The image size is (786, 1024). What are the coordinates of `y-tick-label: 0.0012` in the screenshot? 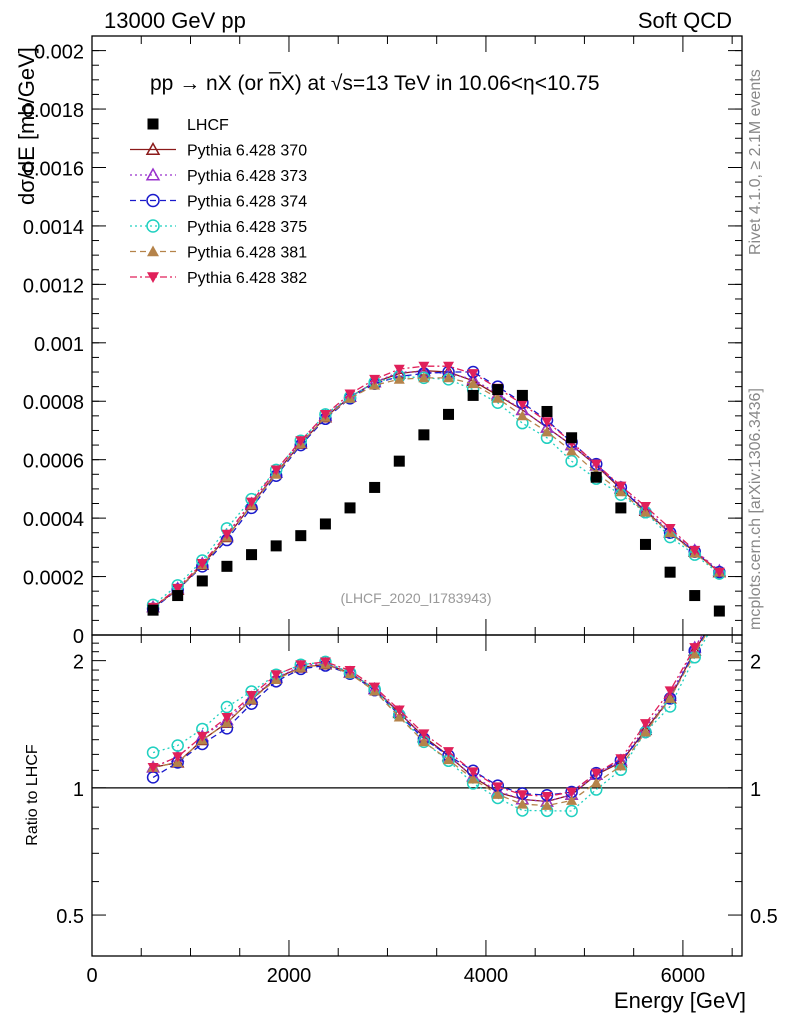 It's located at (53, 286).